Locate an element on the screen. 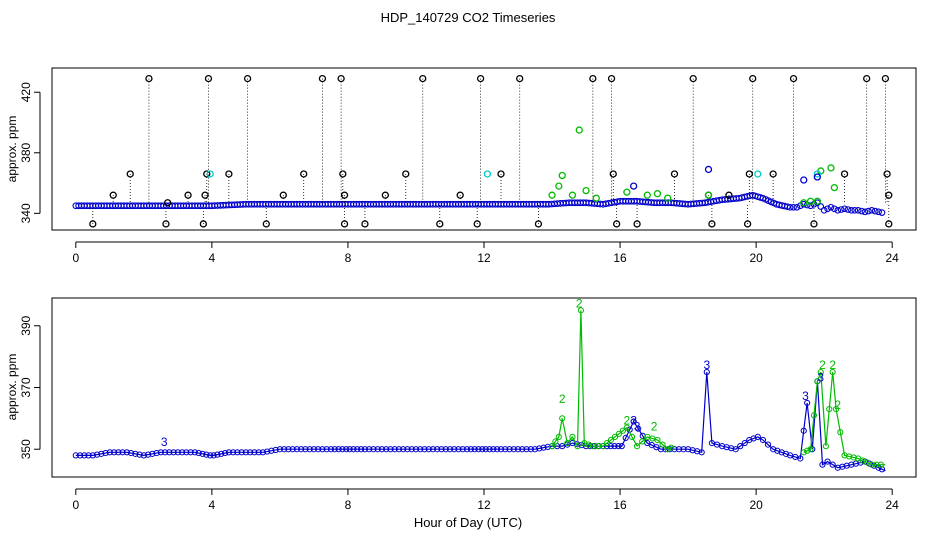 This screenshot has width=936, height=540. chart-title: HDP_140729 CO2 Timeseries is located at coordinates (468, 17).